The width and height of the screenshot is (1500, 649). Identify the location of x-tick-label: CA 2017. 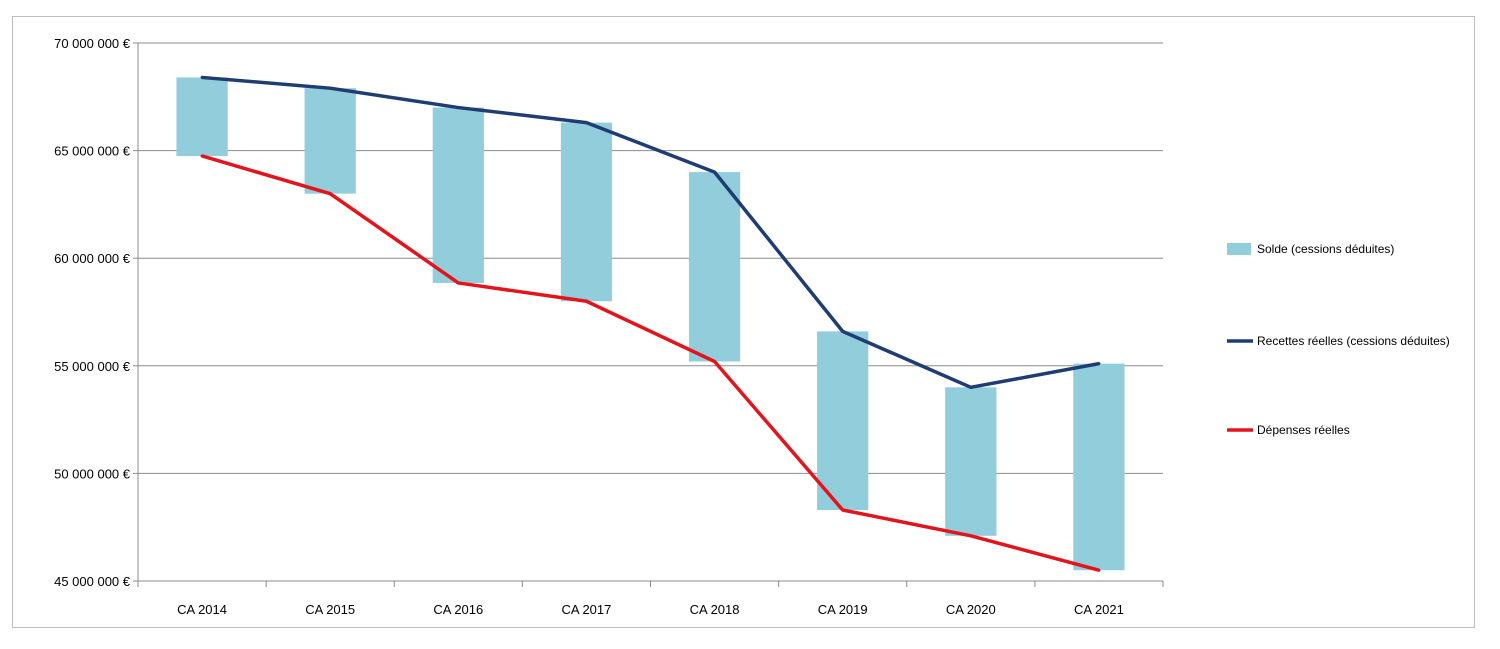
(587, 609).